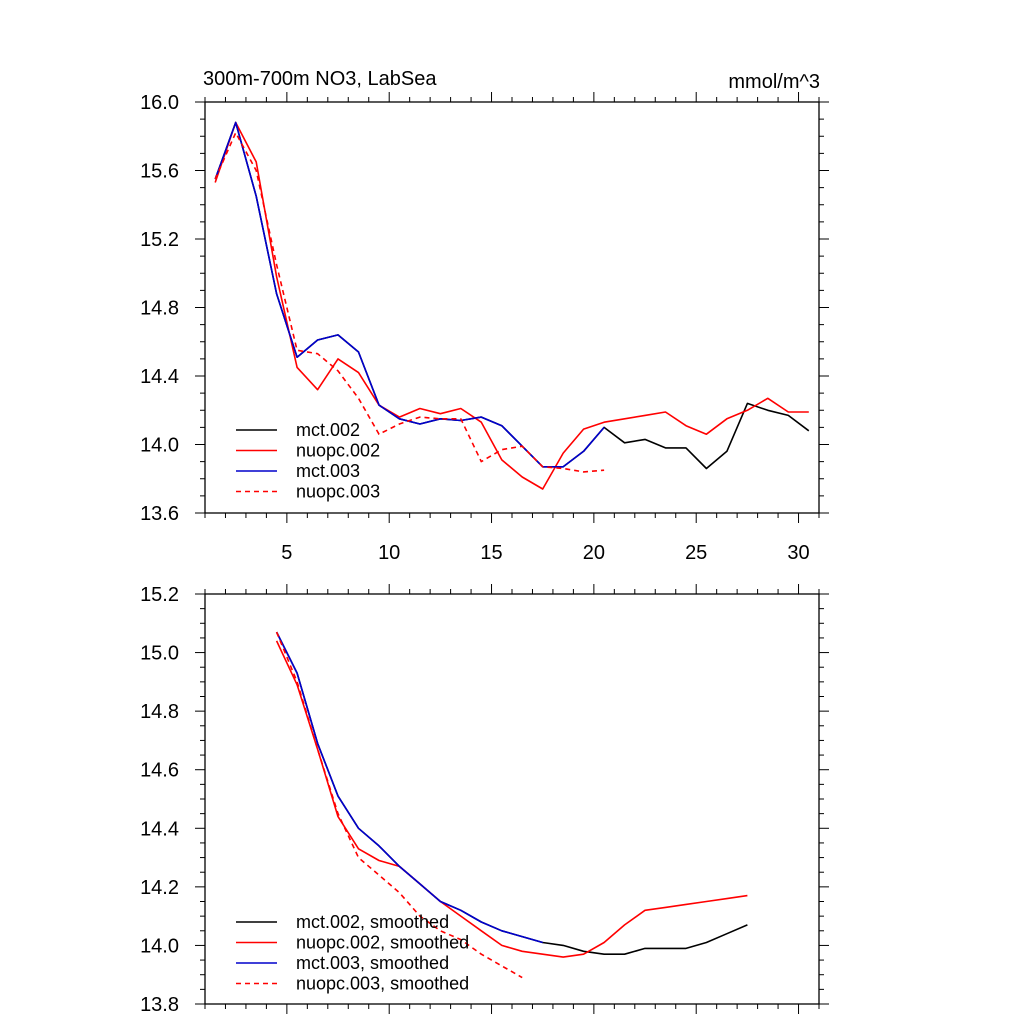  Describe the element at coordinates (389, 553) in the screenshot. I see `x-tick-label: 10` at that location.